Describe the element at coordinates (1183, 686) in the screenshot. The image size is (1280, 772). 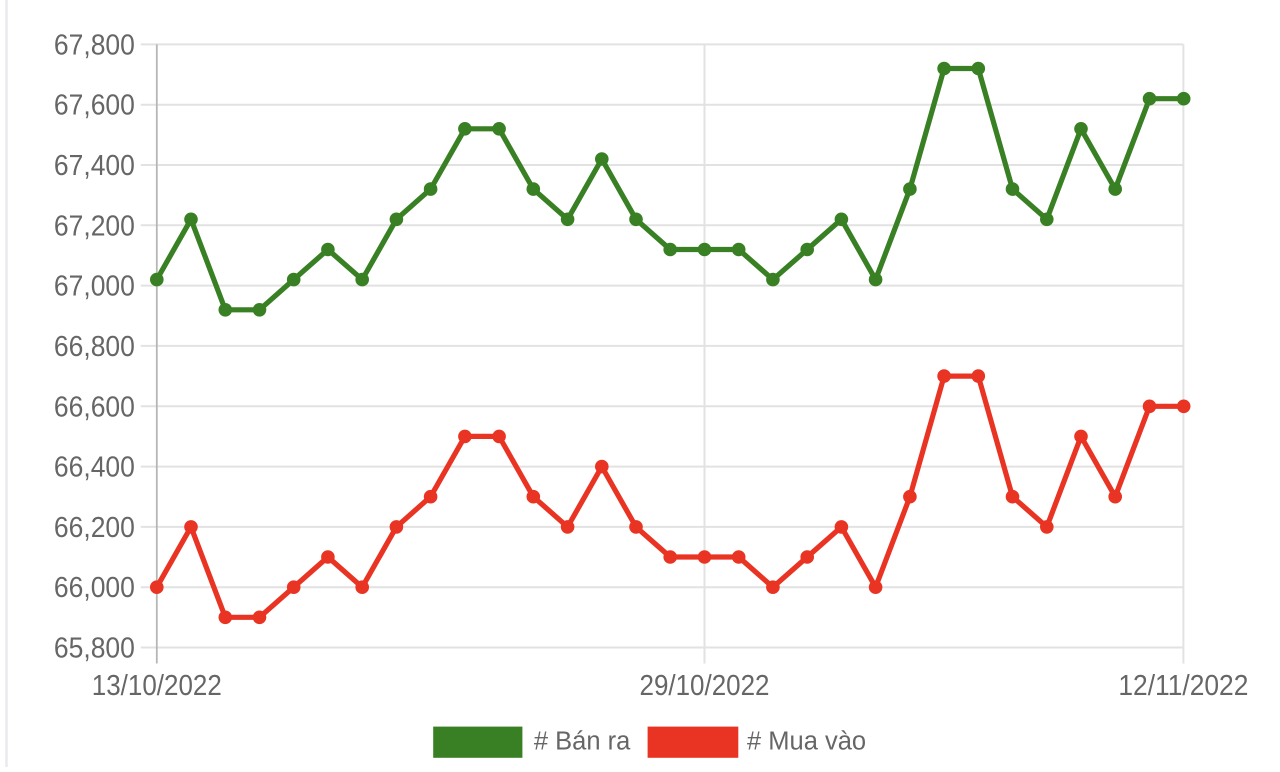
I see `svg-text: 12/11/2022` at that location.